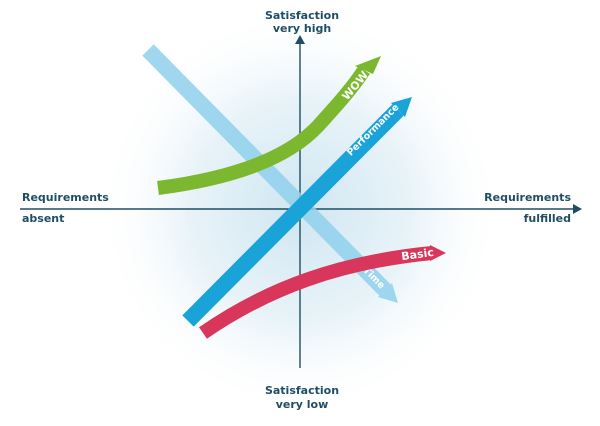 This screenshot has width=600, height=426. What do you see at coordinates (438, 253) in the screenshot?
I see `curve-basic-arrow-icon` at bounding box center [438, 253].